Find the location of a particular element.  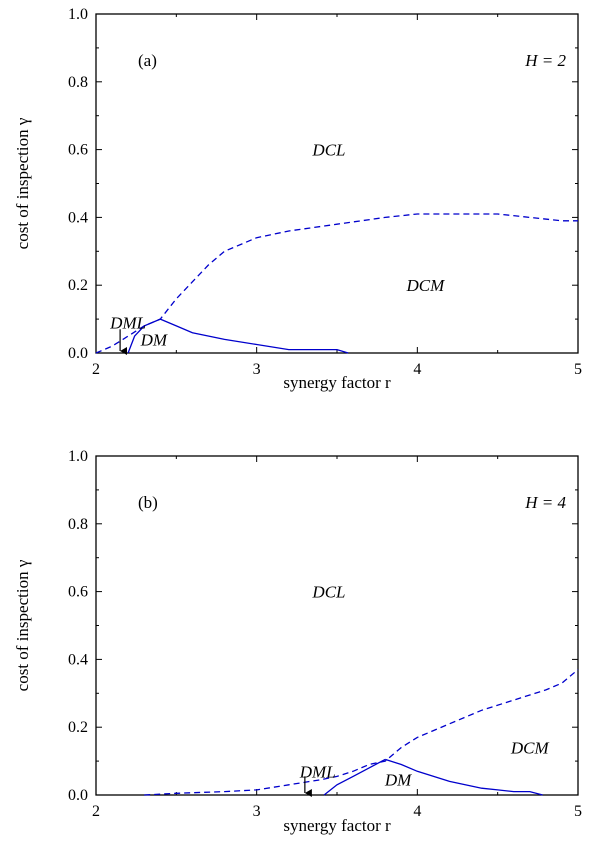

panel-label: (b) is located at coordinates (148, 502).